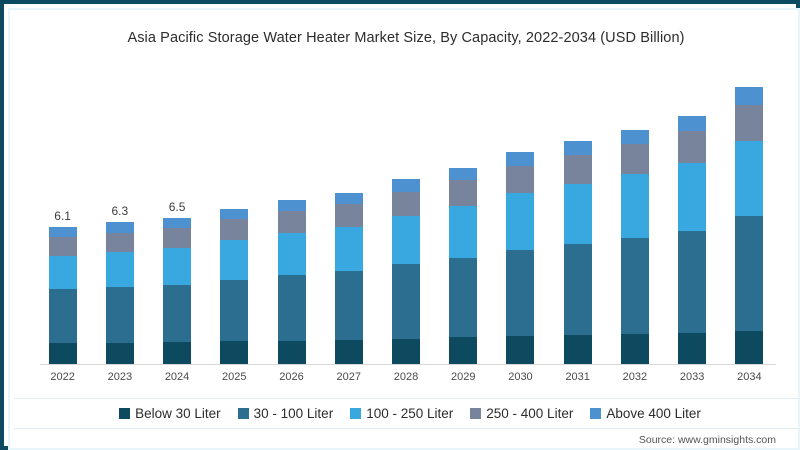 This screenshot has height=450, width=800. I want to click on bar-group: 6.1, so click(62, 286).